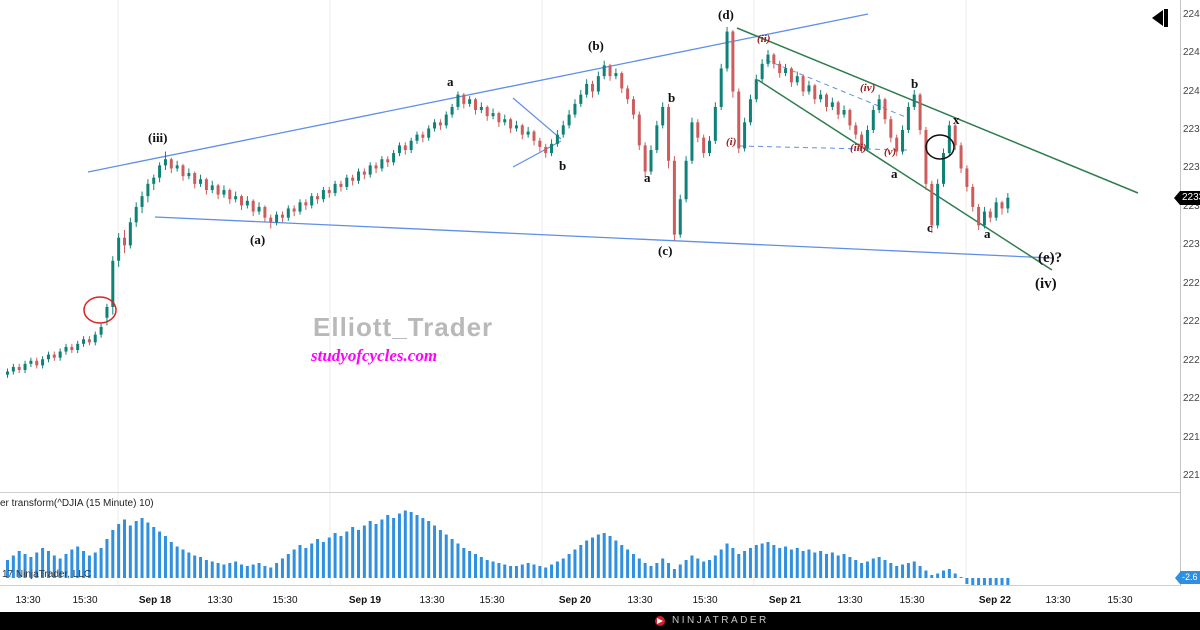 The width and height of the screenshot is (1200, 630). Describe the element at coordinates (403, 327) in the screenshot. I see `watermark-title: Elliott_Trader` at that location.